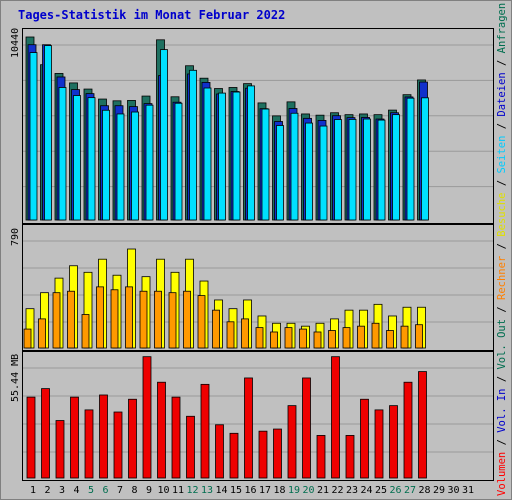 Image resolution: width=512 pixels, height=500 pixels. I want to click on legend-item-0: Volumen, so click(502, 473).